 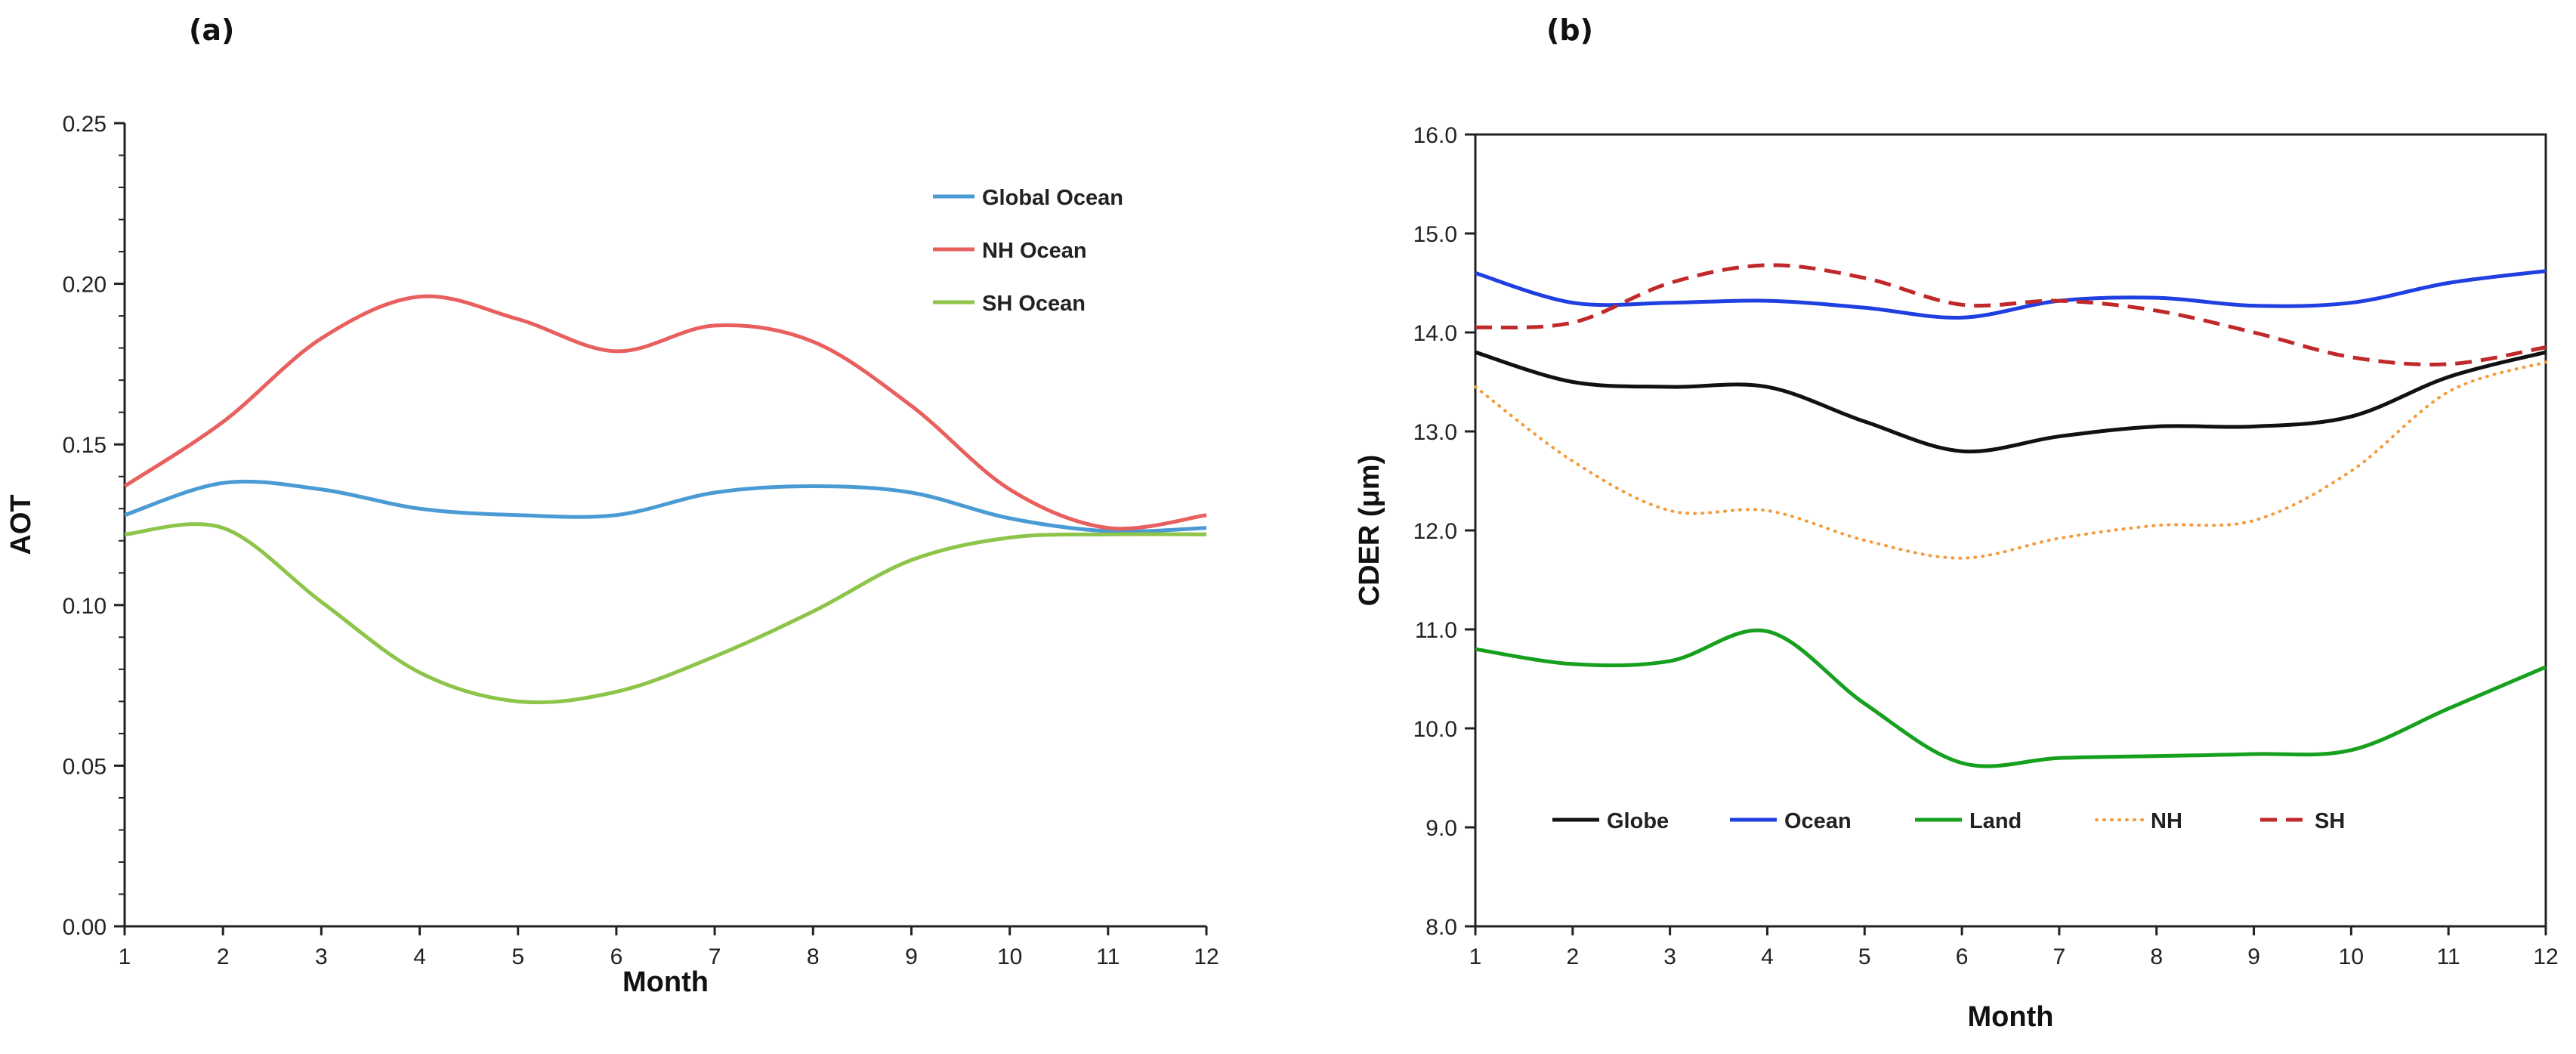 I want to click on legend-label: Ocean, so click(x=1818, y=821).